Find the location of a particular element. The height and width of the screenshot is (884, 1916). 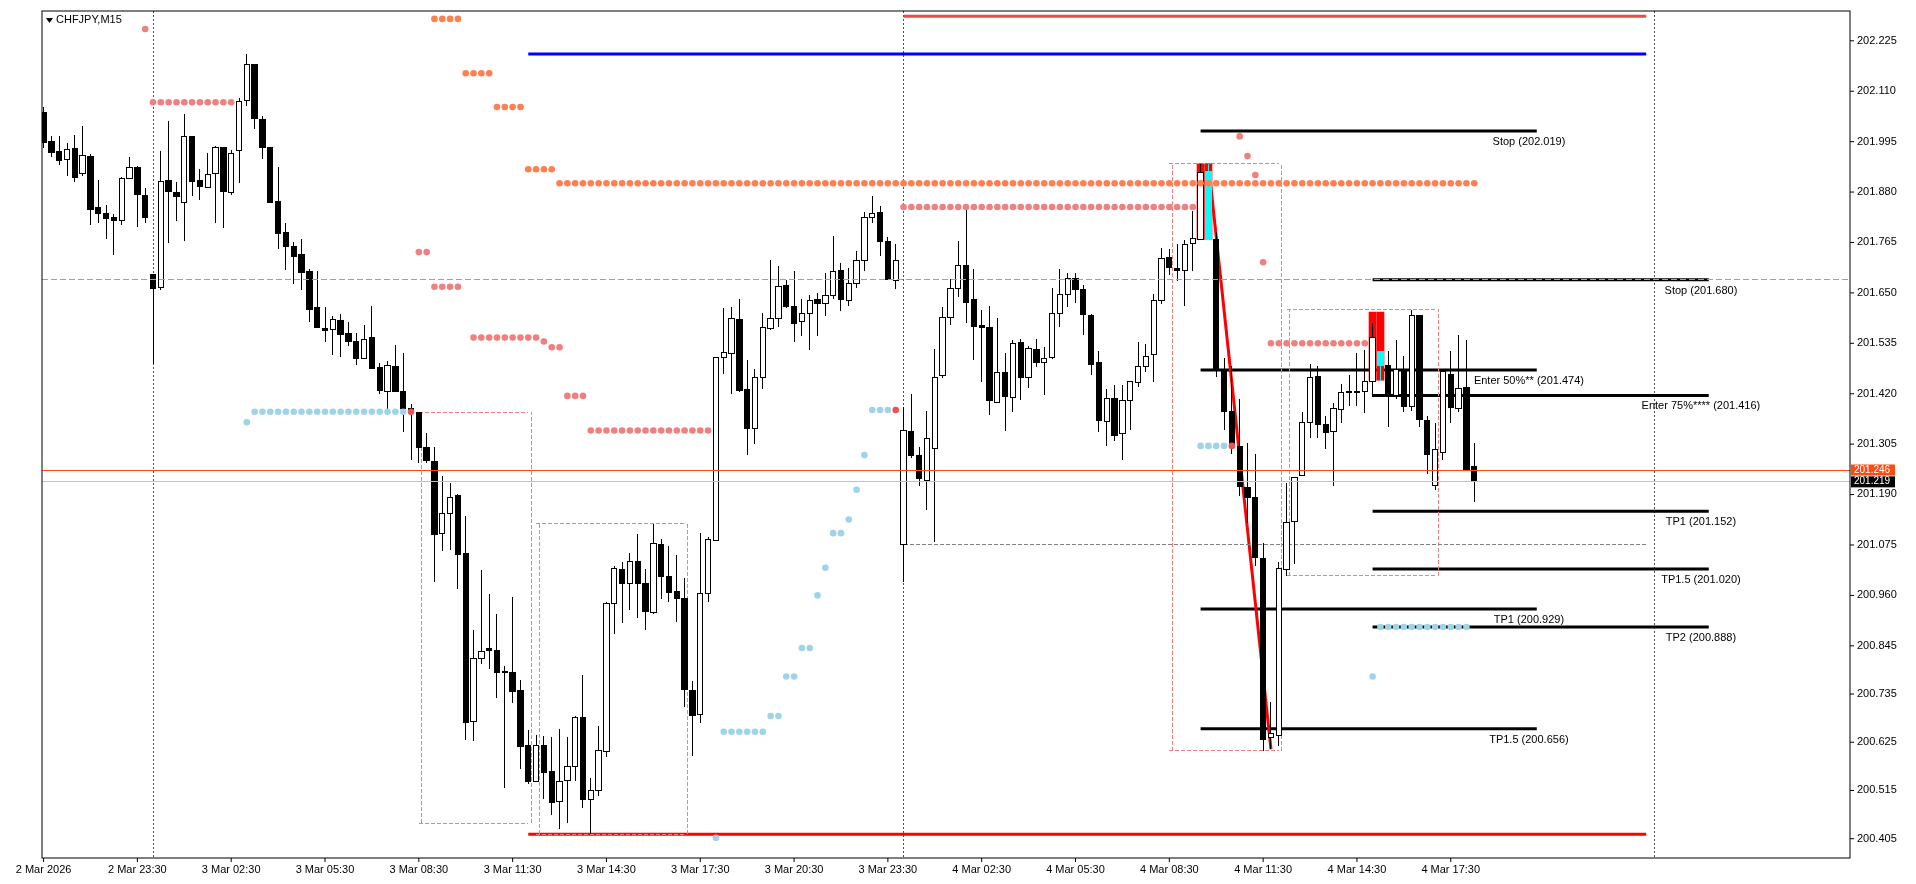

annotation: TP1.5 (200.656) is located at coordinates (1529, 738).